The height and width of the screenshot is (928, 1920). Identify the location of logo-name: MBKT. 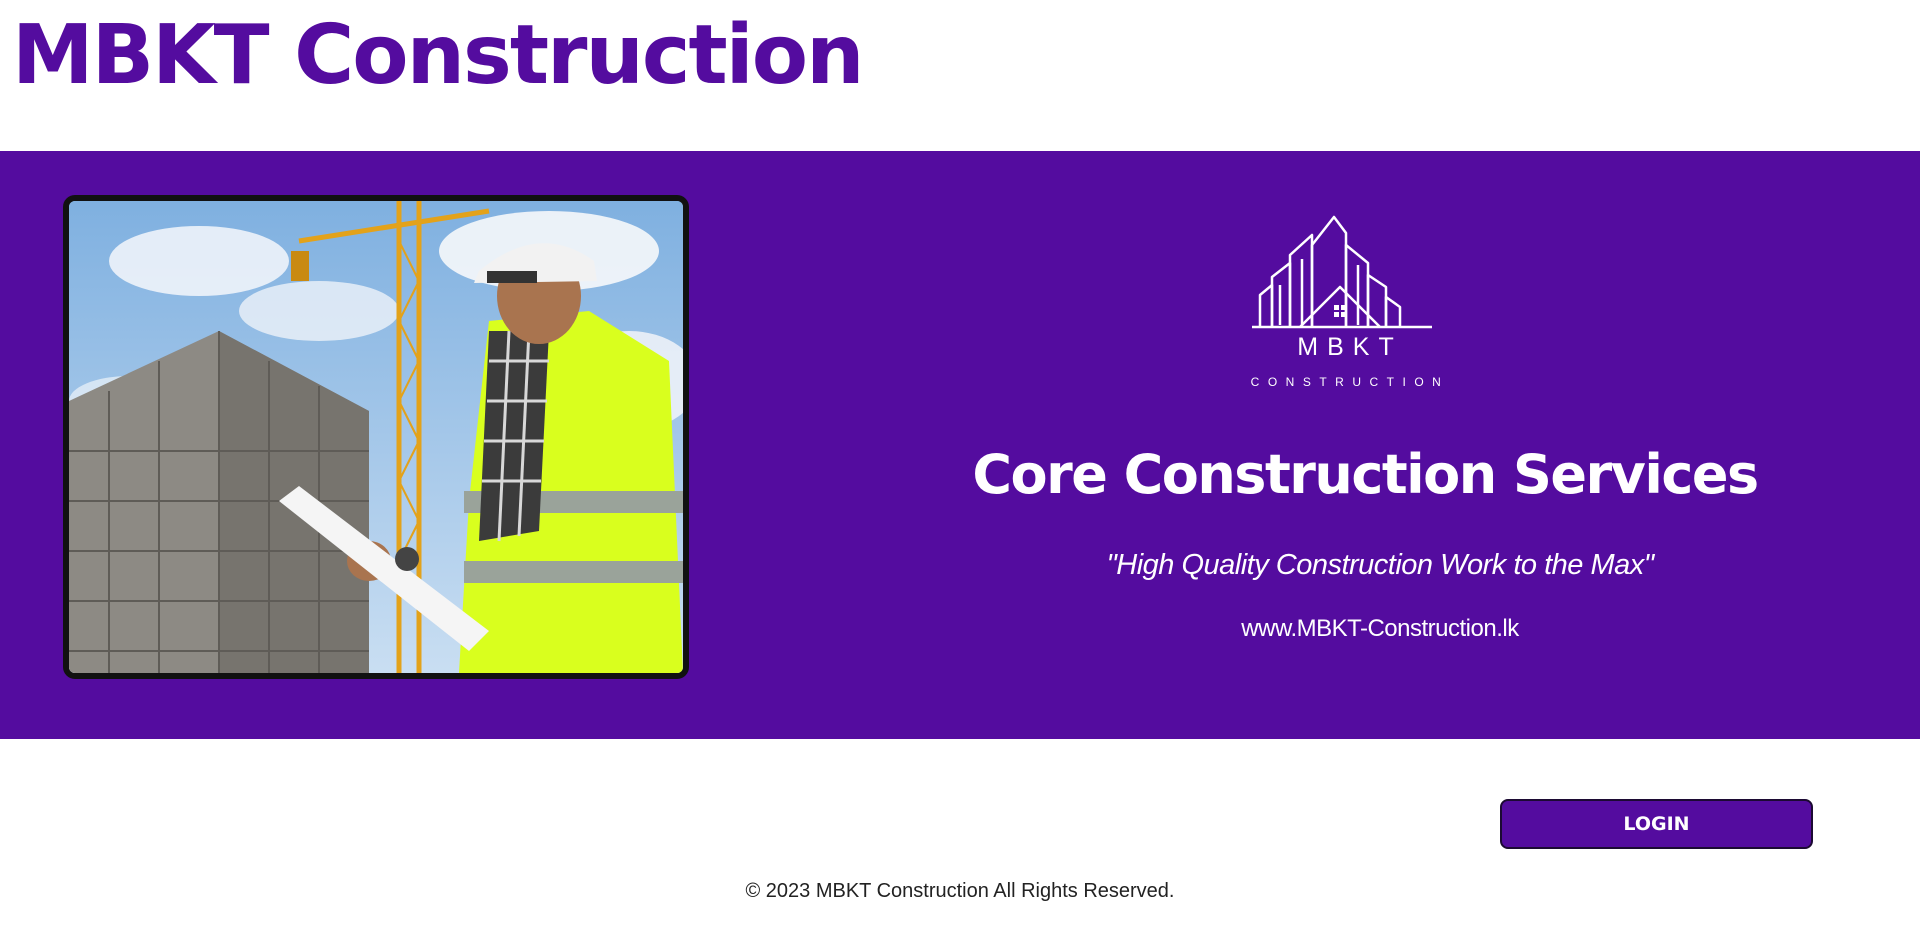
(1350, 347).